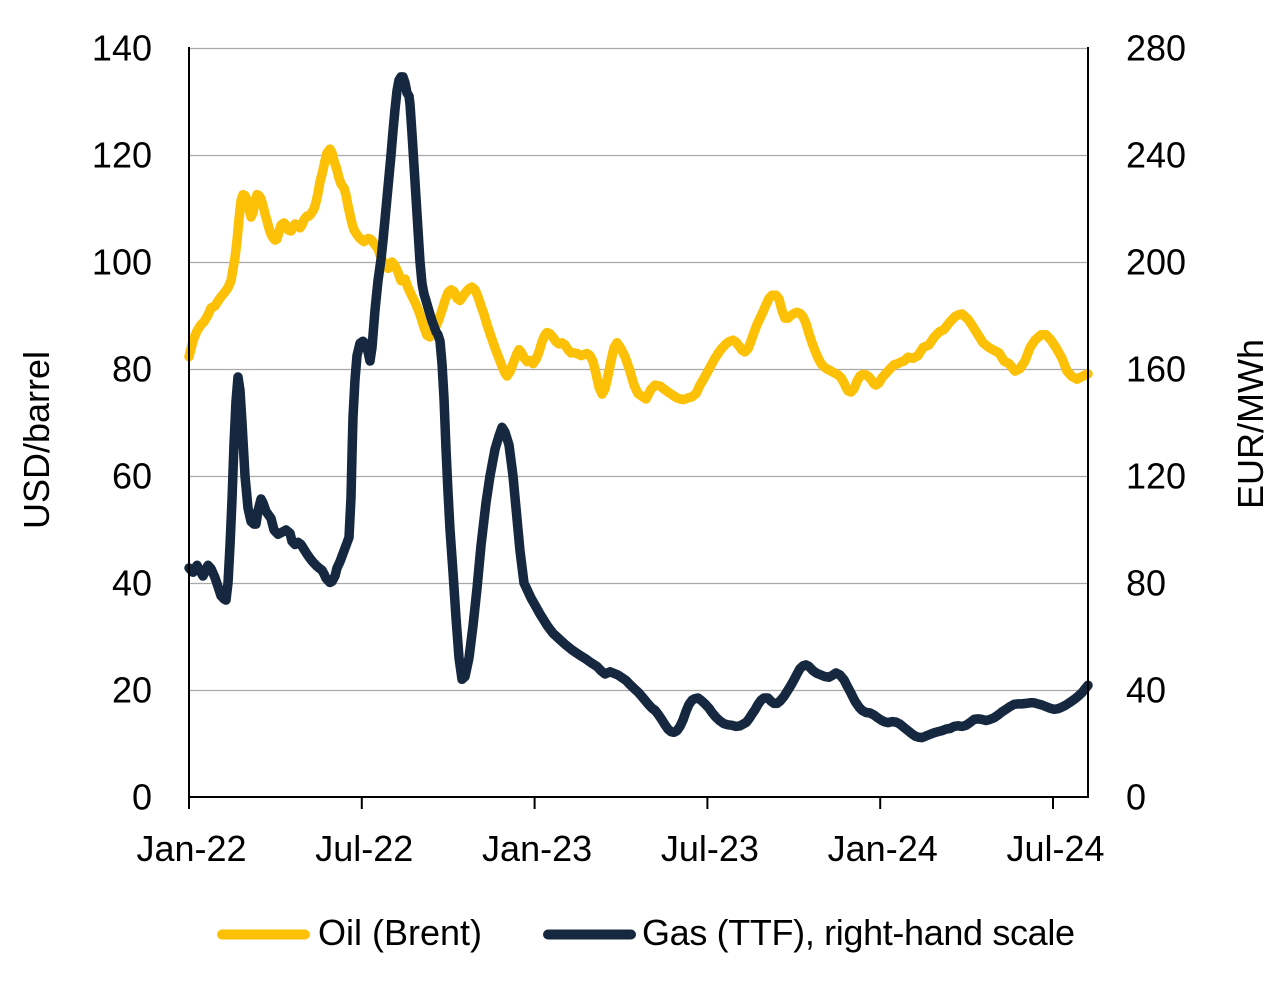 This screenshot has height=998, width=1280. What do you see at coordinates (1156, 48) in the screenshot?
I see `svg-text: 280` at bounding box center [1156, 48].